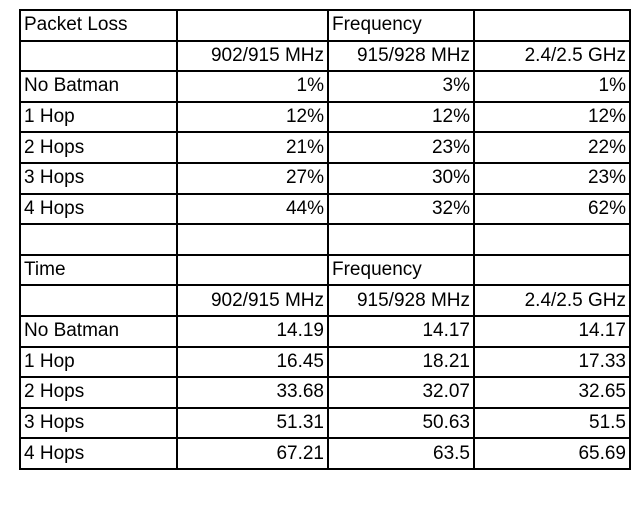 This screenshot has width=640, height=512. I want to click on table-cell: 3%, so click(401, 86).